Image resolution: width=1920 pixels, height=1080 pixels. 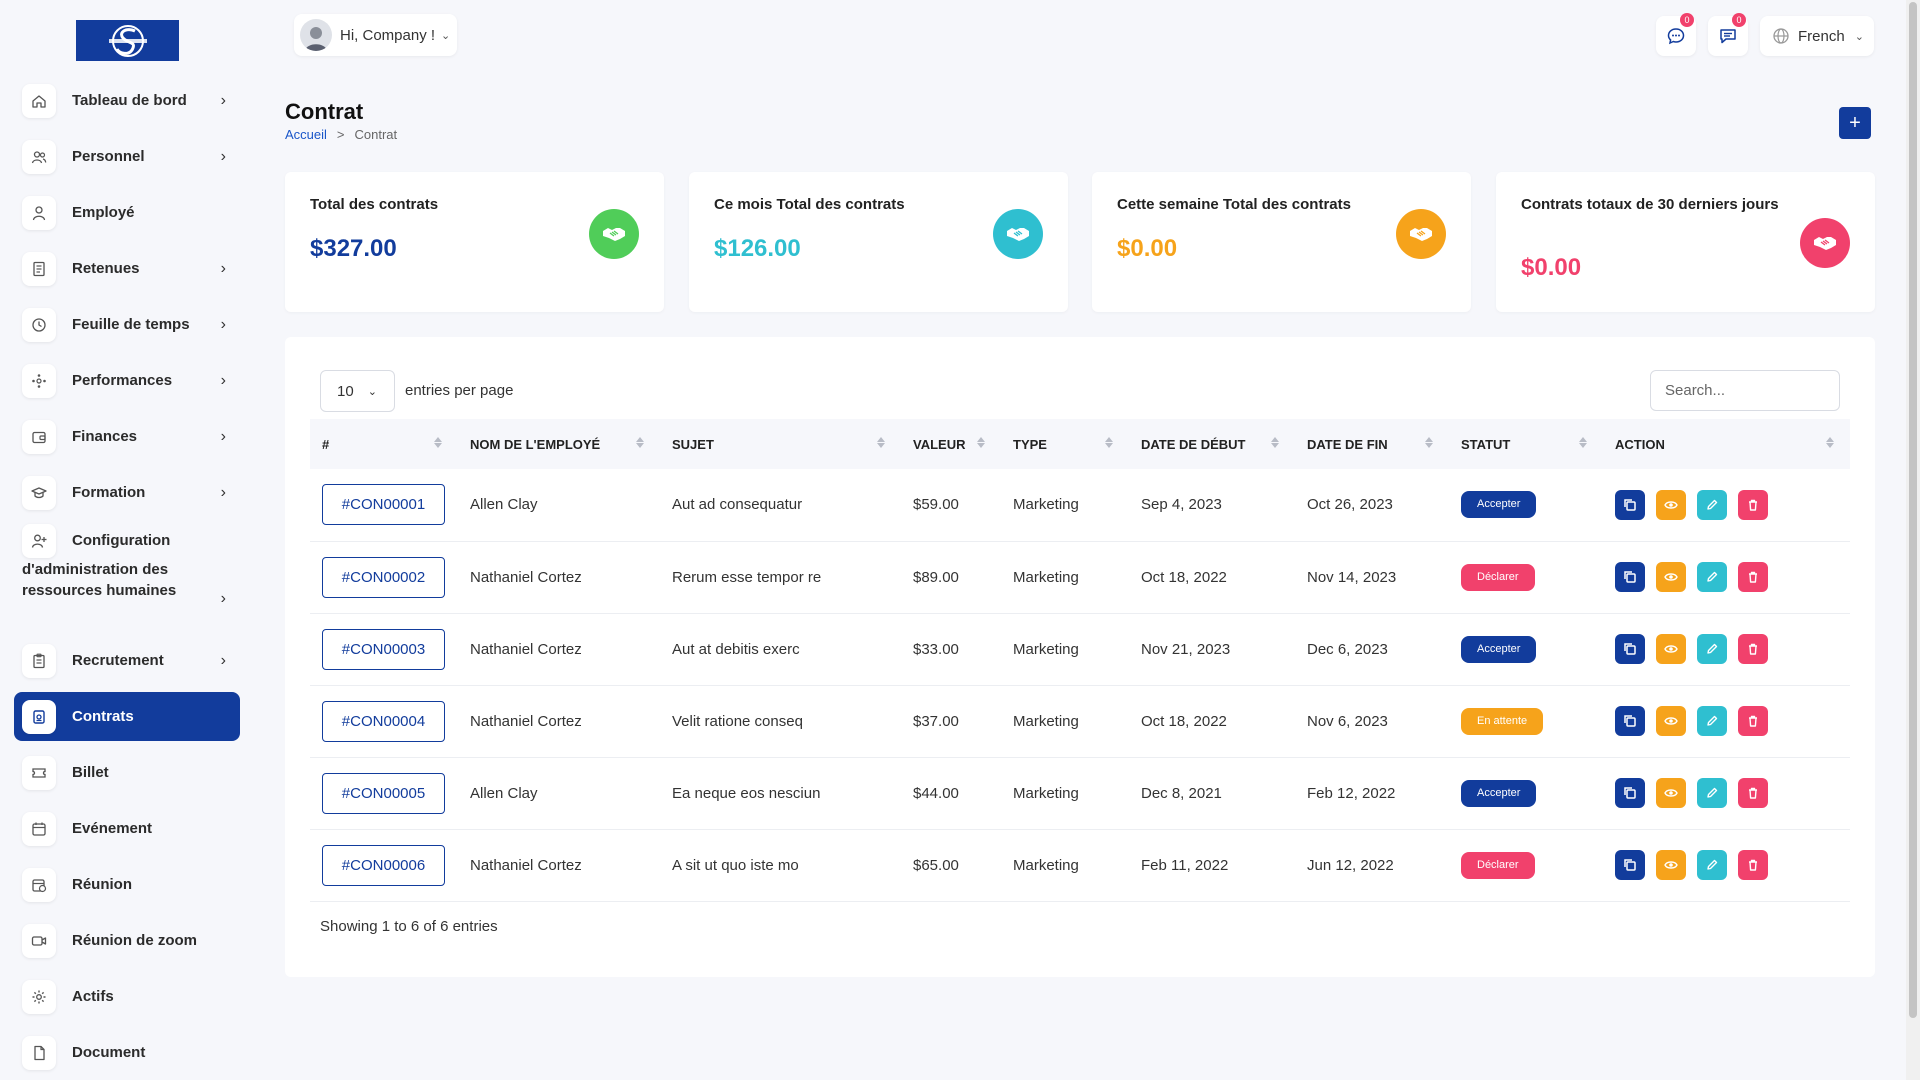 What do you see at coordinates (39, 996) in the screenshot?
I see `gear-icon` at bounding box center [39, 996].